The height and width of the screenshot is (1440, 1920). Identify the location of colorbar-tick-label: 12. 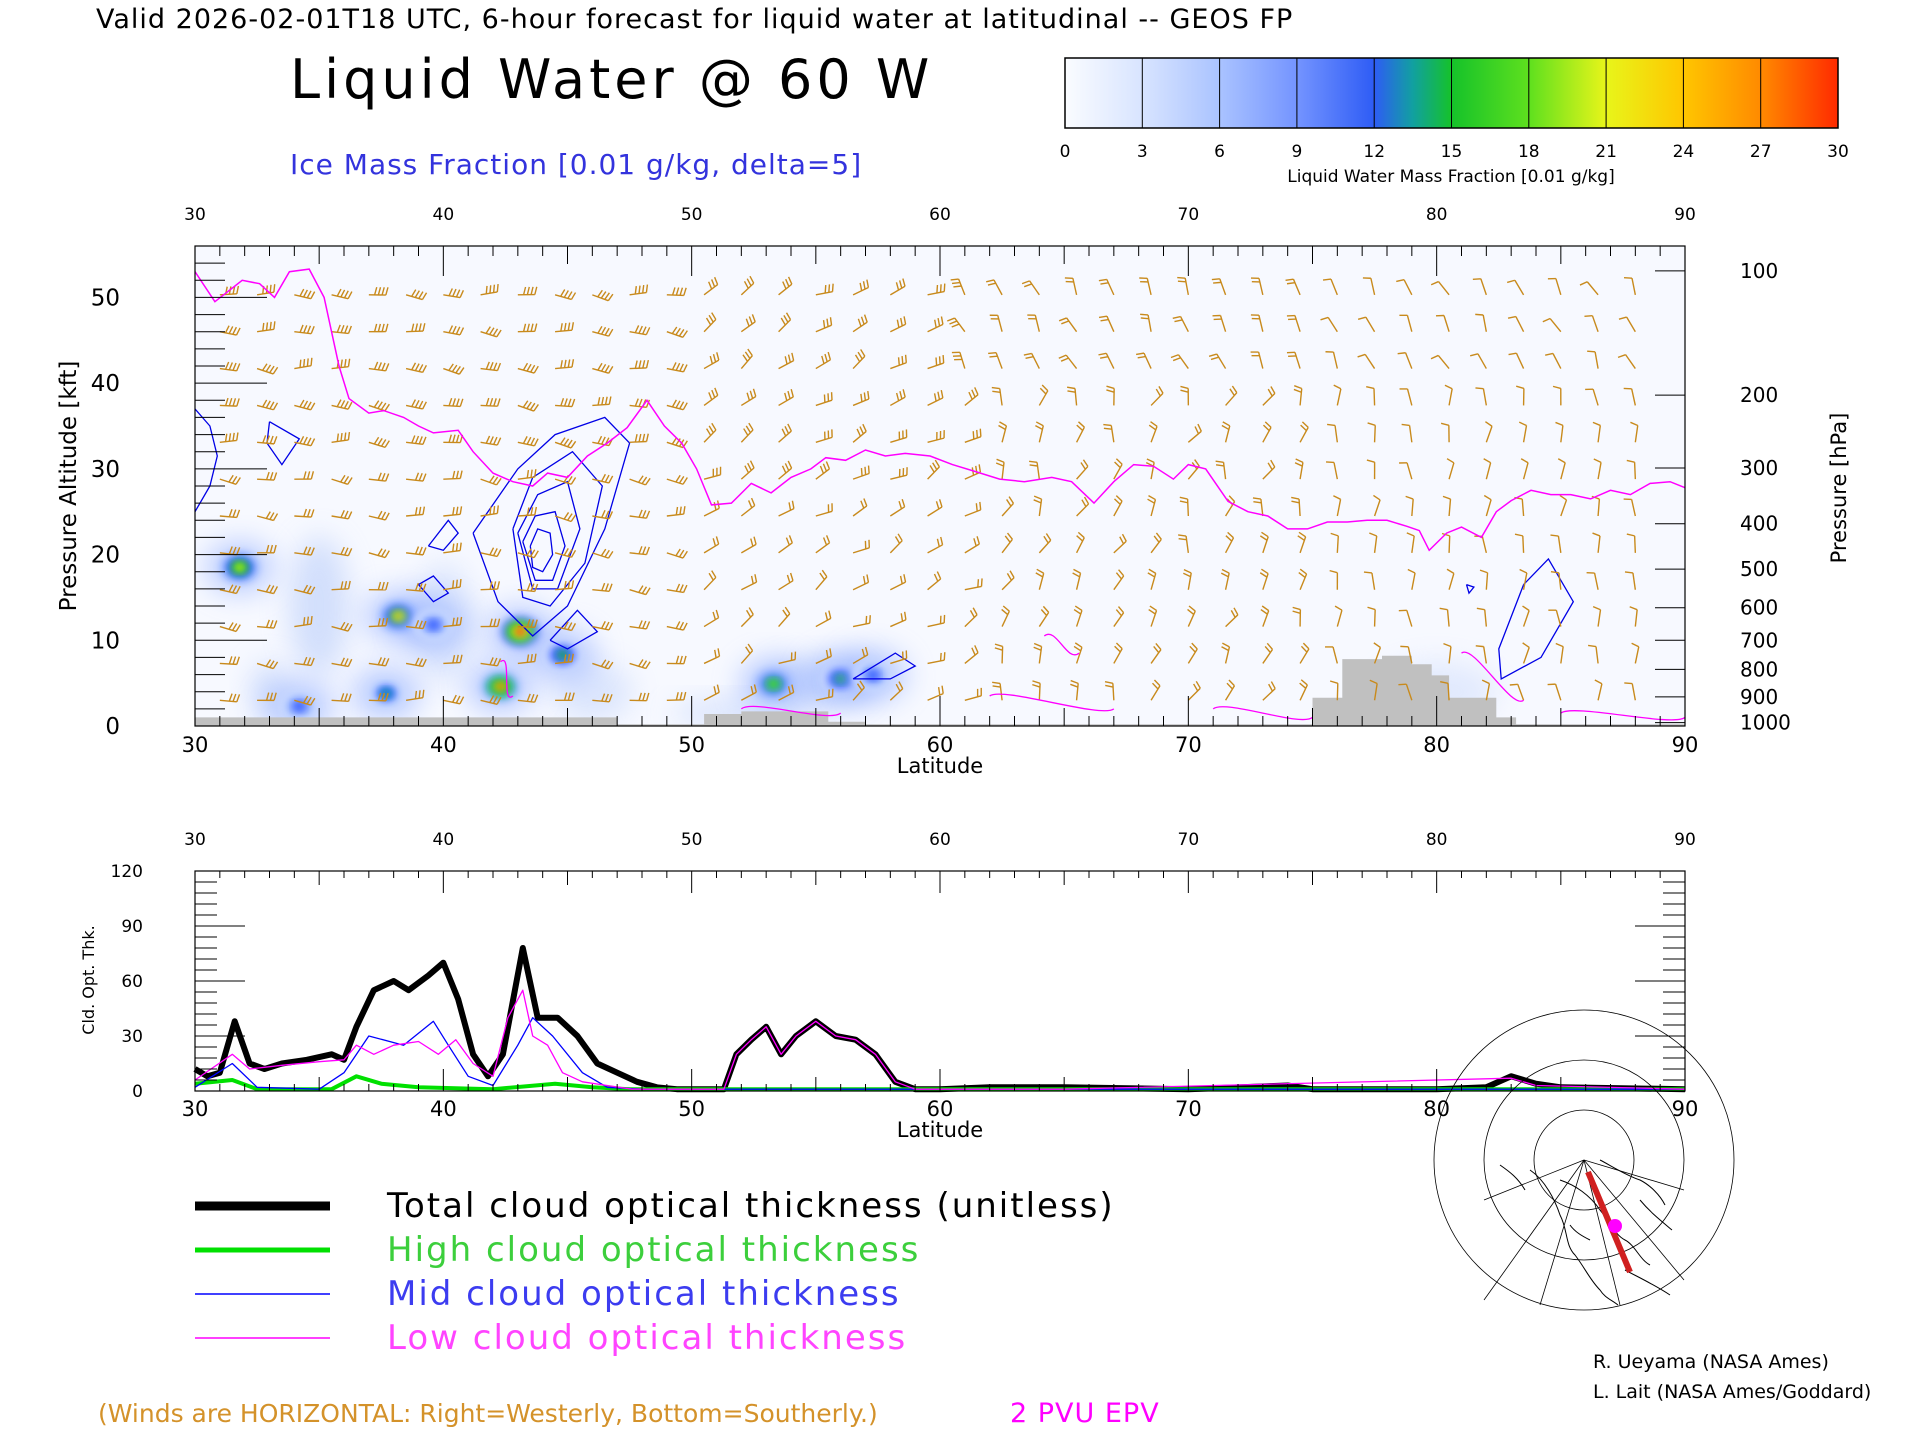
(1374, 152).